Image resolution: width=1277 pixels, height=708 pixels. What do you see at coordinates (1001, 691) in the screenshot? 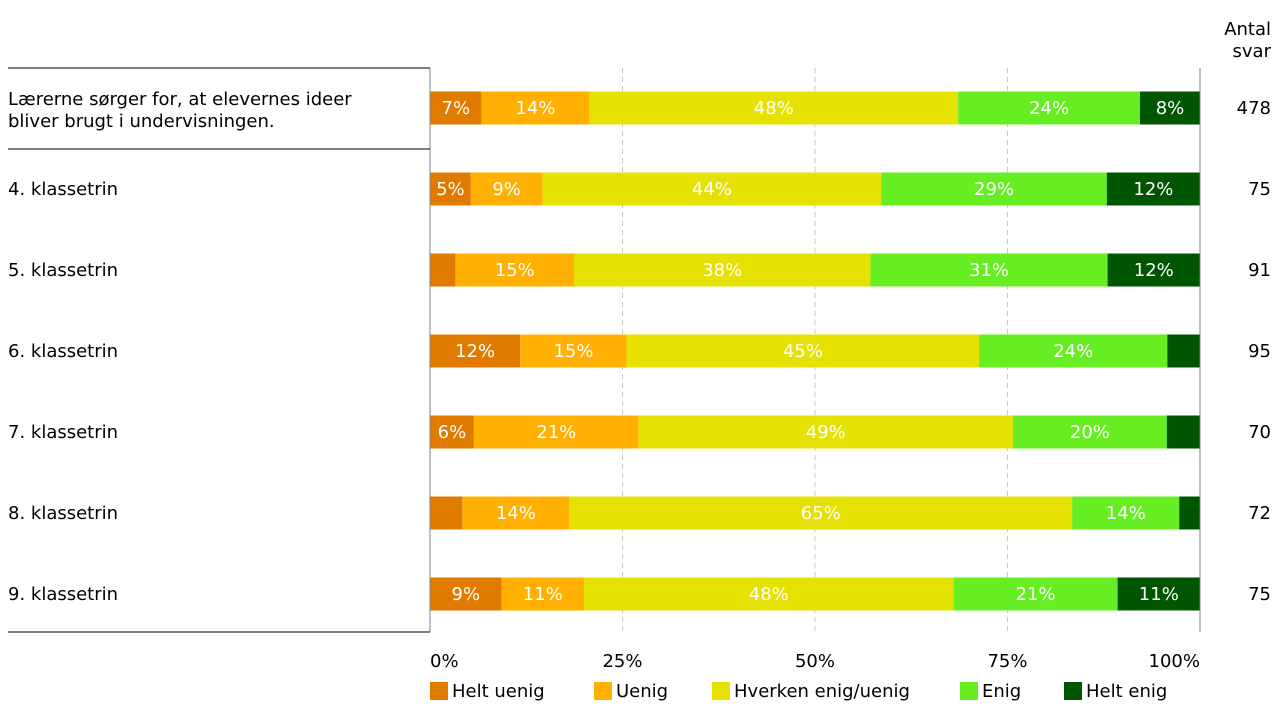
I see `legend-entry: Enig` at bounding box center [1001, 691].